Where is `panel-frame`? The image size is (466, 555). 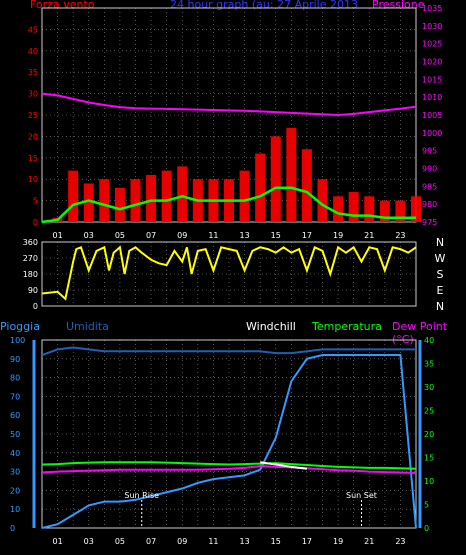 panel-frame is located at coordinates (229, 274).